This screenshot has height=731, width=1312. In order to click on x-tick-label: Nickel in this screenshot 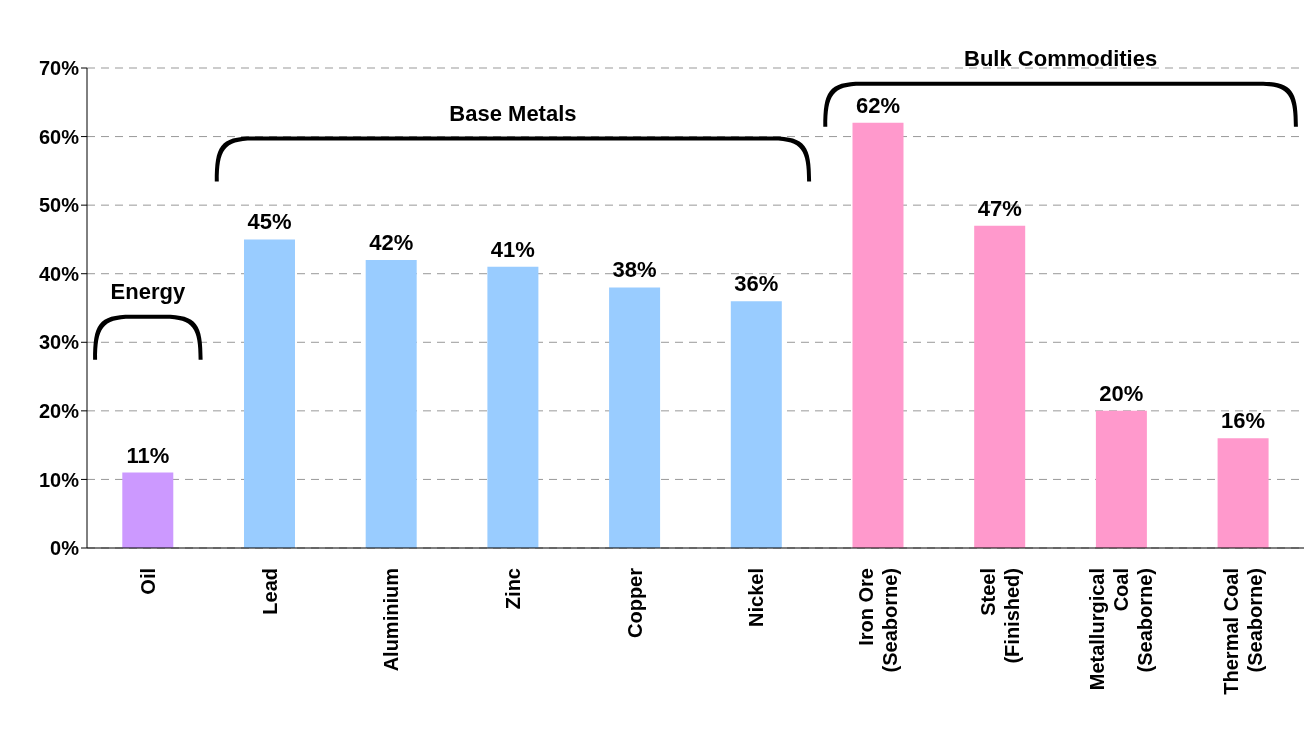, I will do `click(756, 597)`.